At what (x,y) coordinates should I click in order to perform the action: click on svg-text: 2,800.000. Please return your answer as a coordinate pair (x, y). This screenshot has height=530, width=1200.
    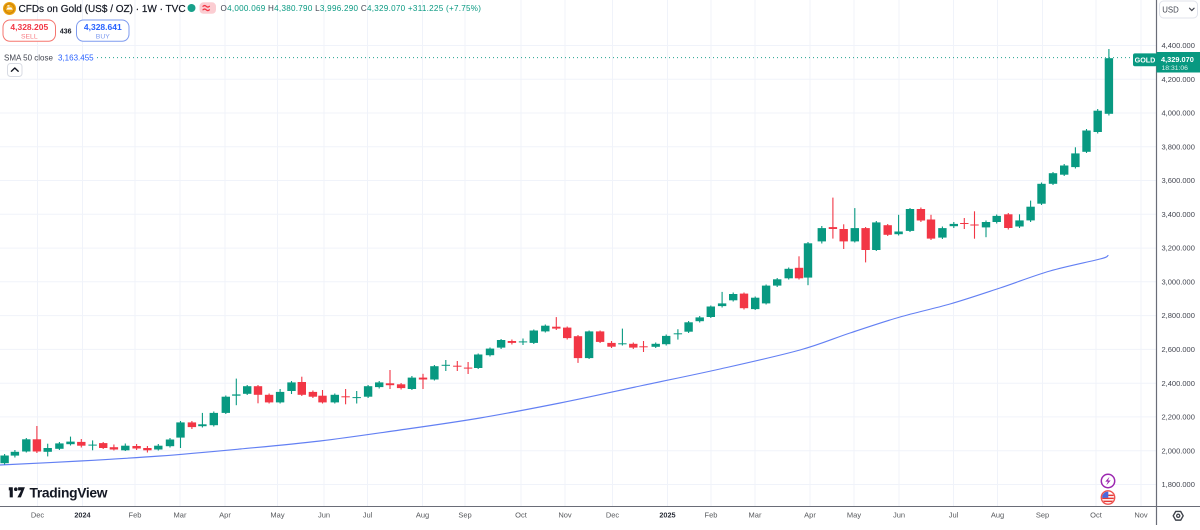
    Looking at the image, I should click on (1178, 315).